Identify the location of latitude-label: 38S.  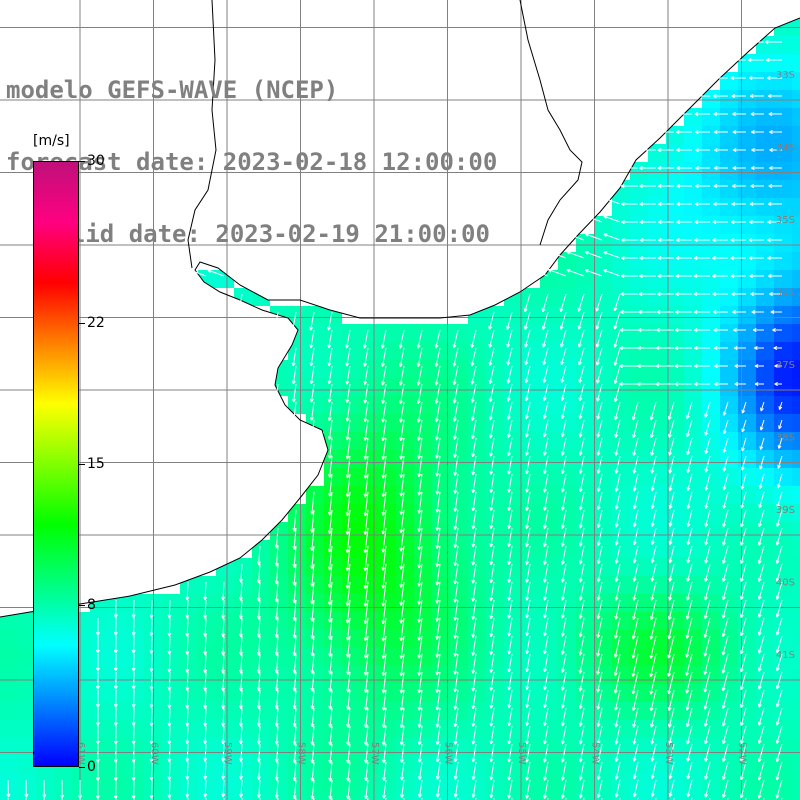
(785, 438).